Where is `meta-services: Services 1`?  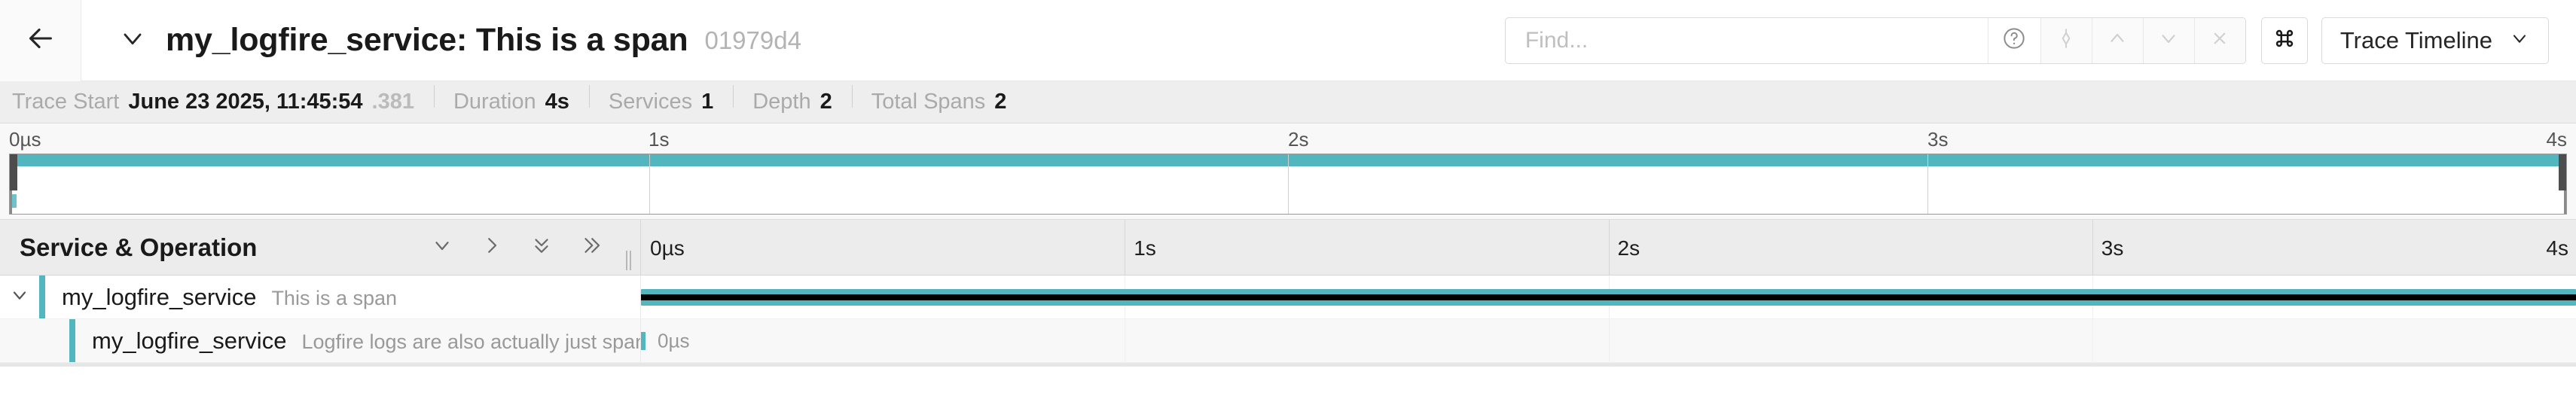
meta-services: Services 1 is located at coordinates (661, 100).